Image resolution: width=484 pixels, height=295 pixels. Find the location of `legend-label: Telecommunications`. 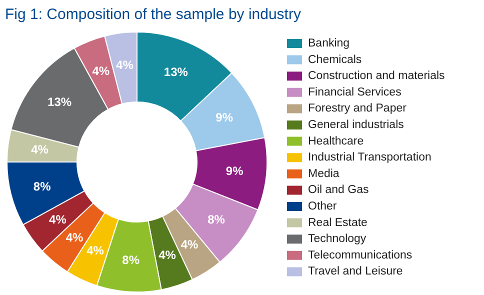

legend-label: Telecommunications is located at coordinates (360, 255).